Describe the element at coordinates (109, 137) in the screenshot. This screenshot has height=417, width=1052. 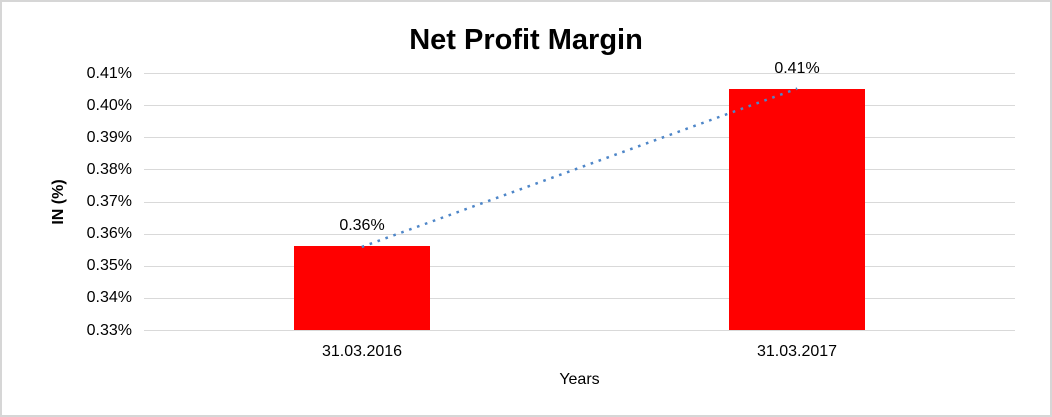
I see `y-tick-label: 0.39%` at that location.